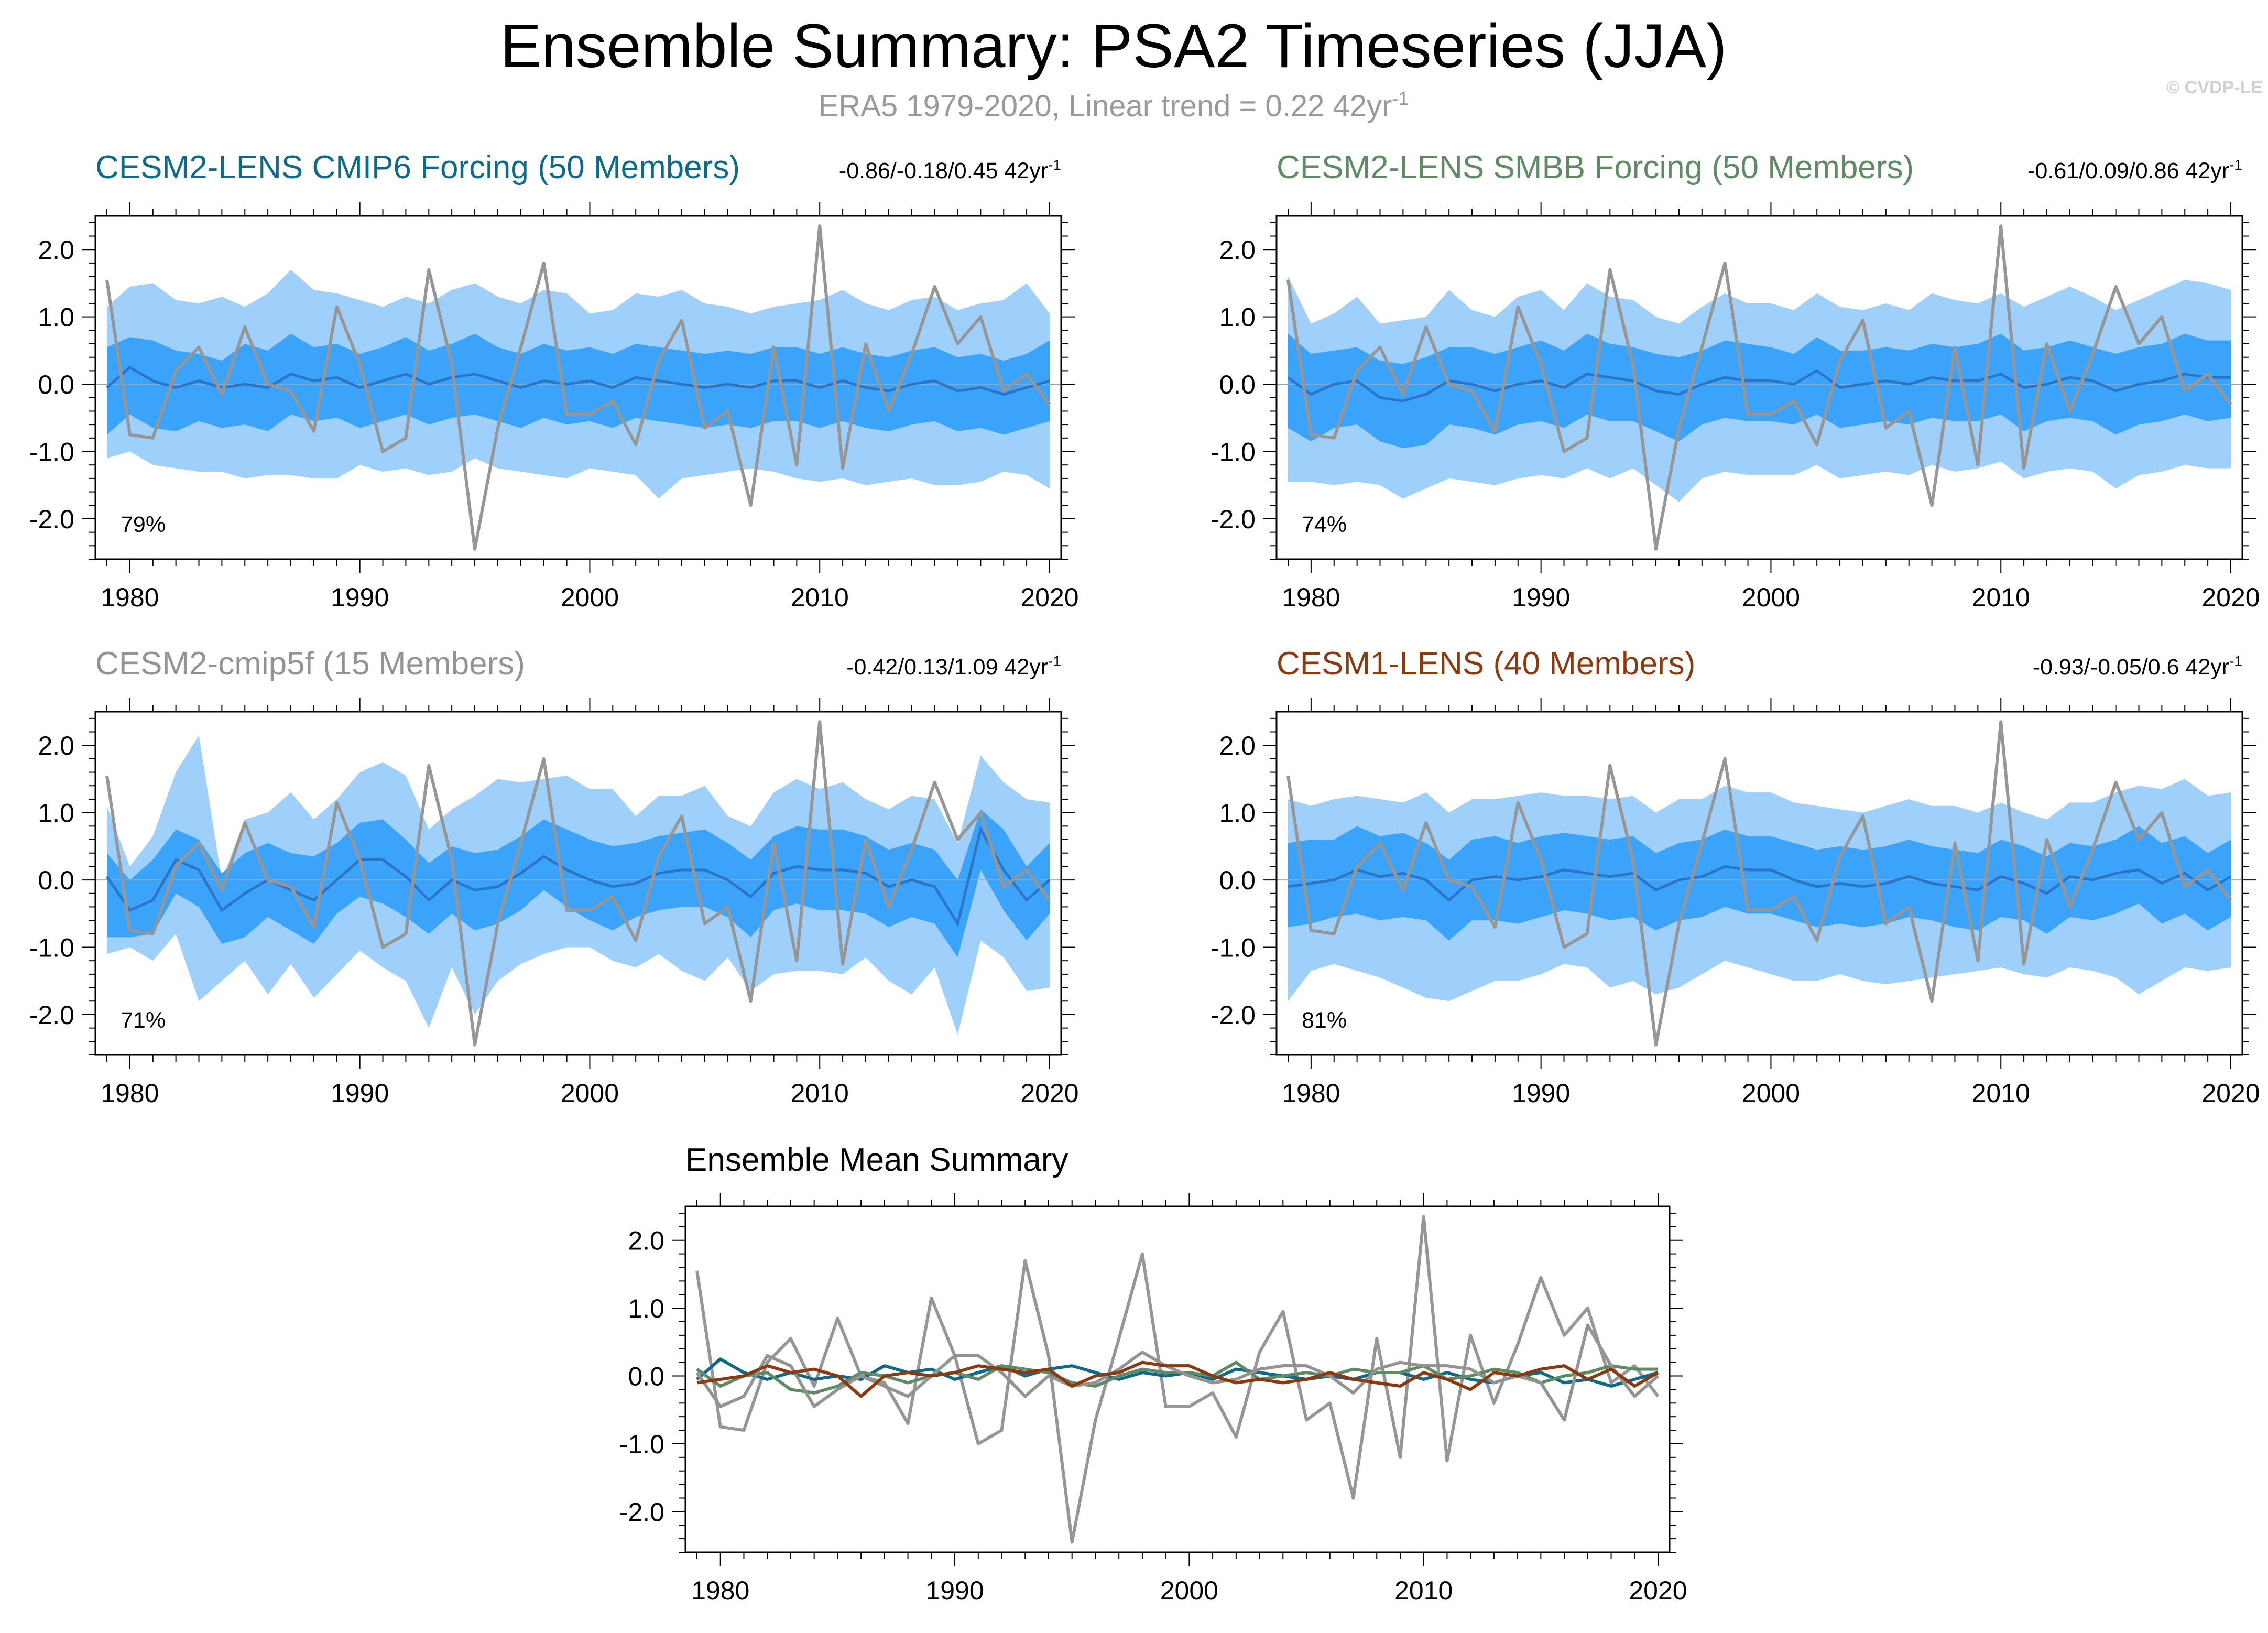 This screenshot has height=1633, width=2268. Describe the element at coordinates (1324, 1020) in the screenshot. I see `percent-label: 81%` at that location.